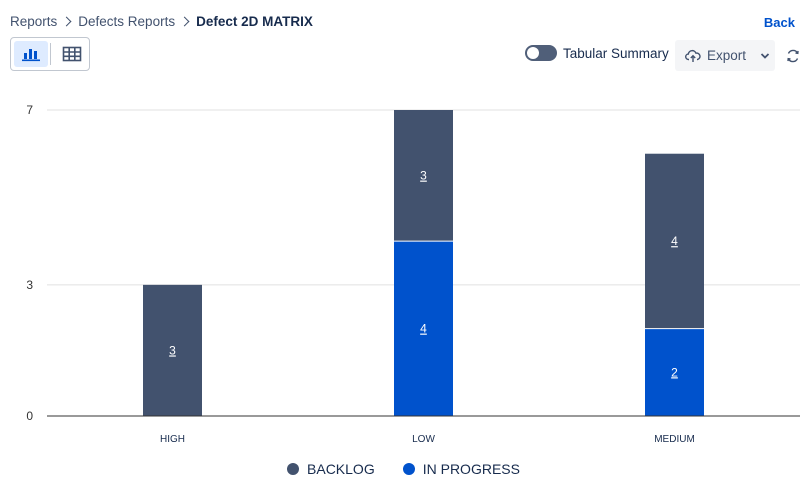 This screenshot has width=807, height=484. I want to click on chart-legend: BACKLOG IN PROGRESS, so click(403, 469).